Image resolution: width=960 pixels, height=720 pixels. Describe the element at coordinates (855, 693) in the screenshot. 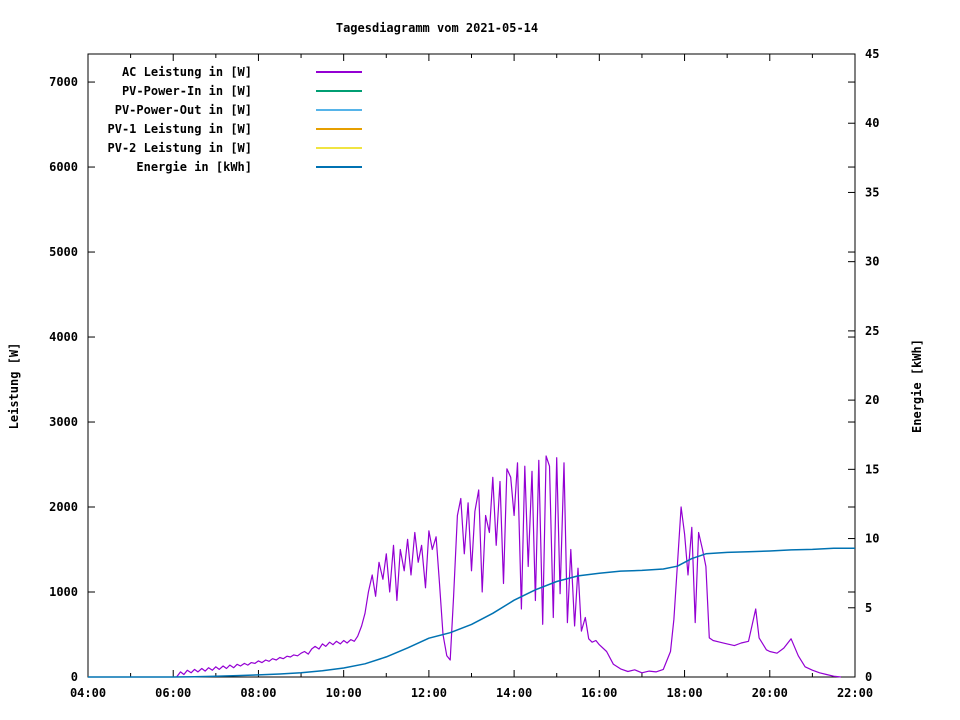

I see `x-tick-label: 22:00` at that location.